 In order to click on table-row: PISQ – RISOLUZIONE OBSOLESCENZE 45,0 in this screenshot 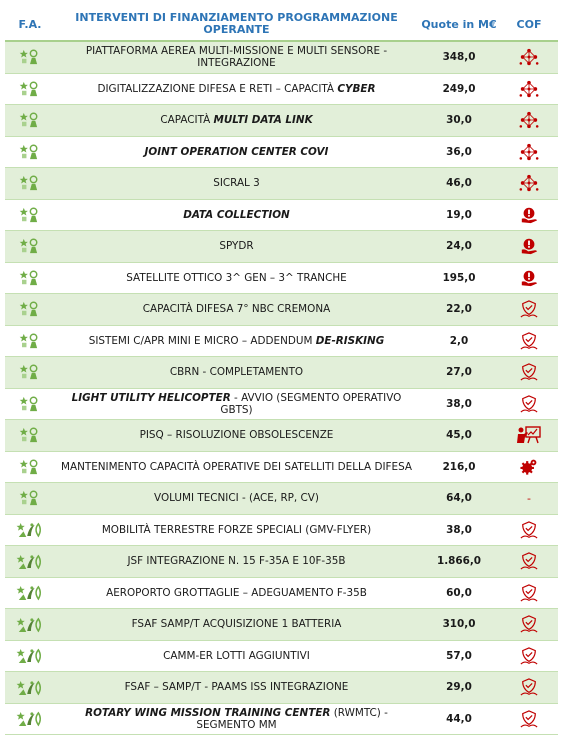, I will do `click(281, 436)`.